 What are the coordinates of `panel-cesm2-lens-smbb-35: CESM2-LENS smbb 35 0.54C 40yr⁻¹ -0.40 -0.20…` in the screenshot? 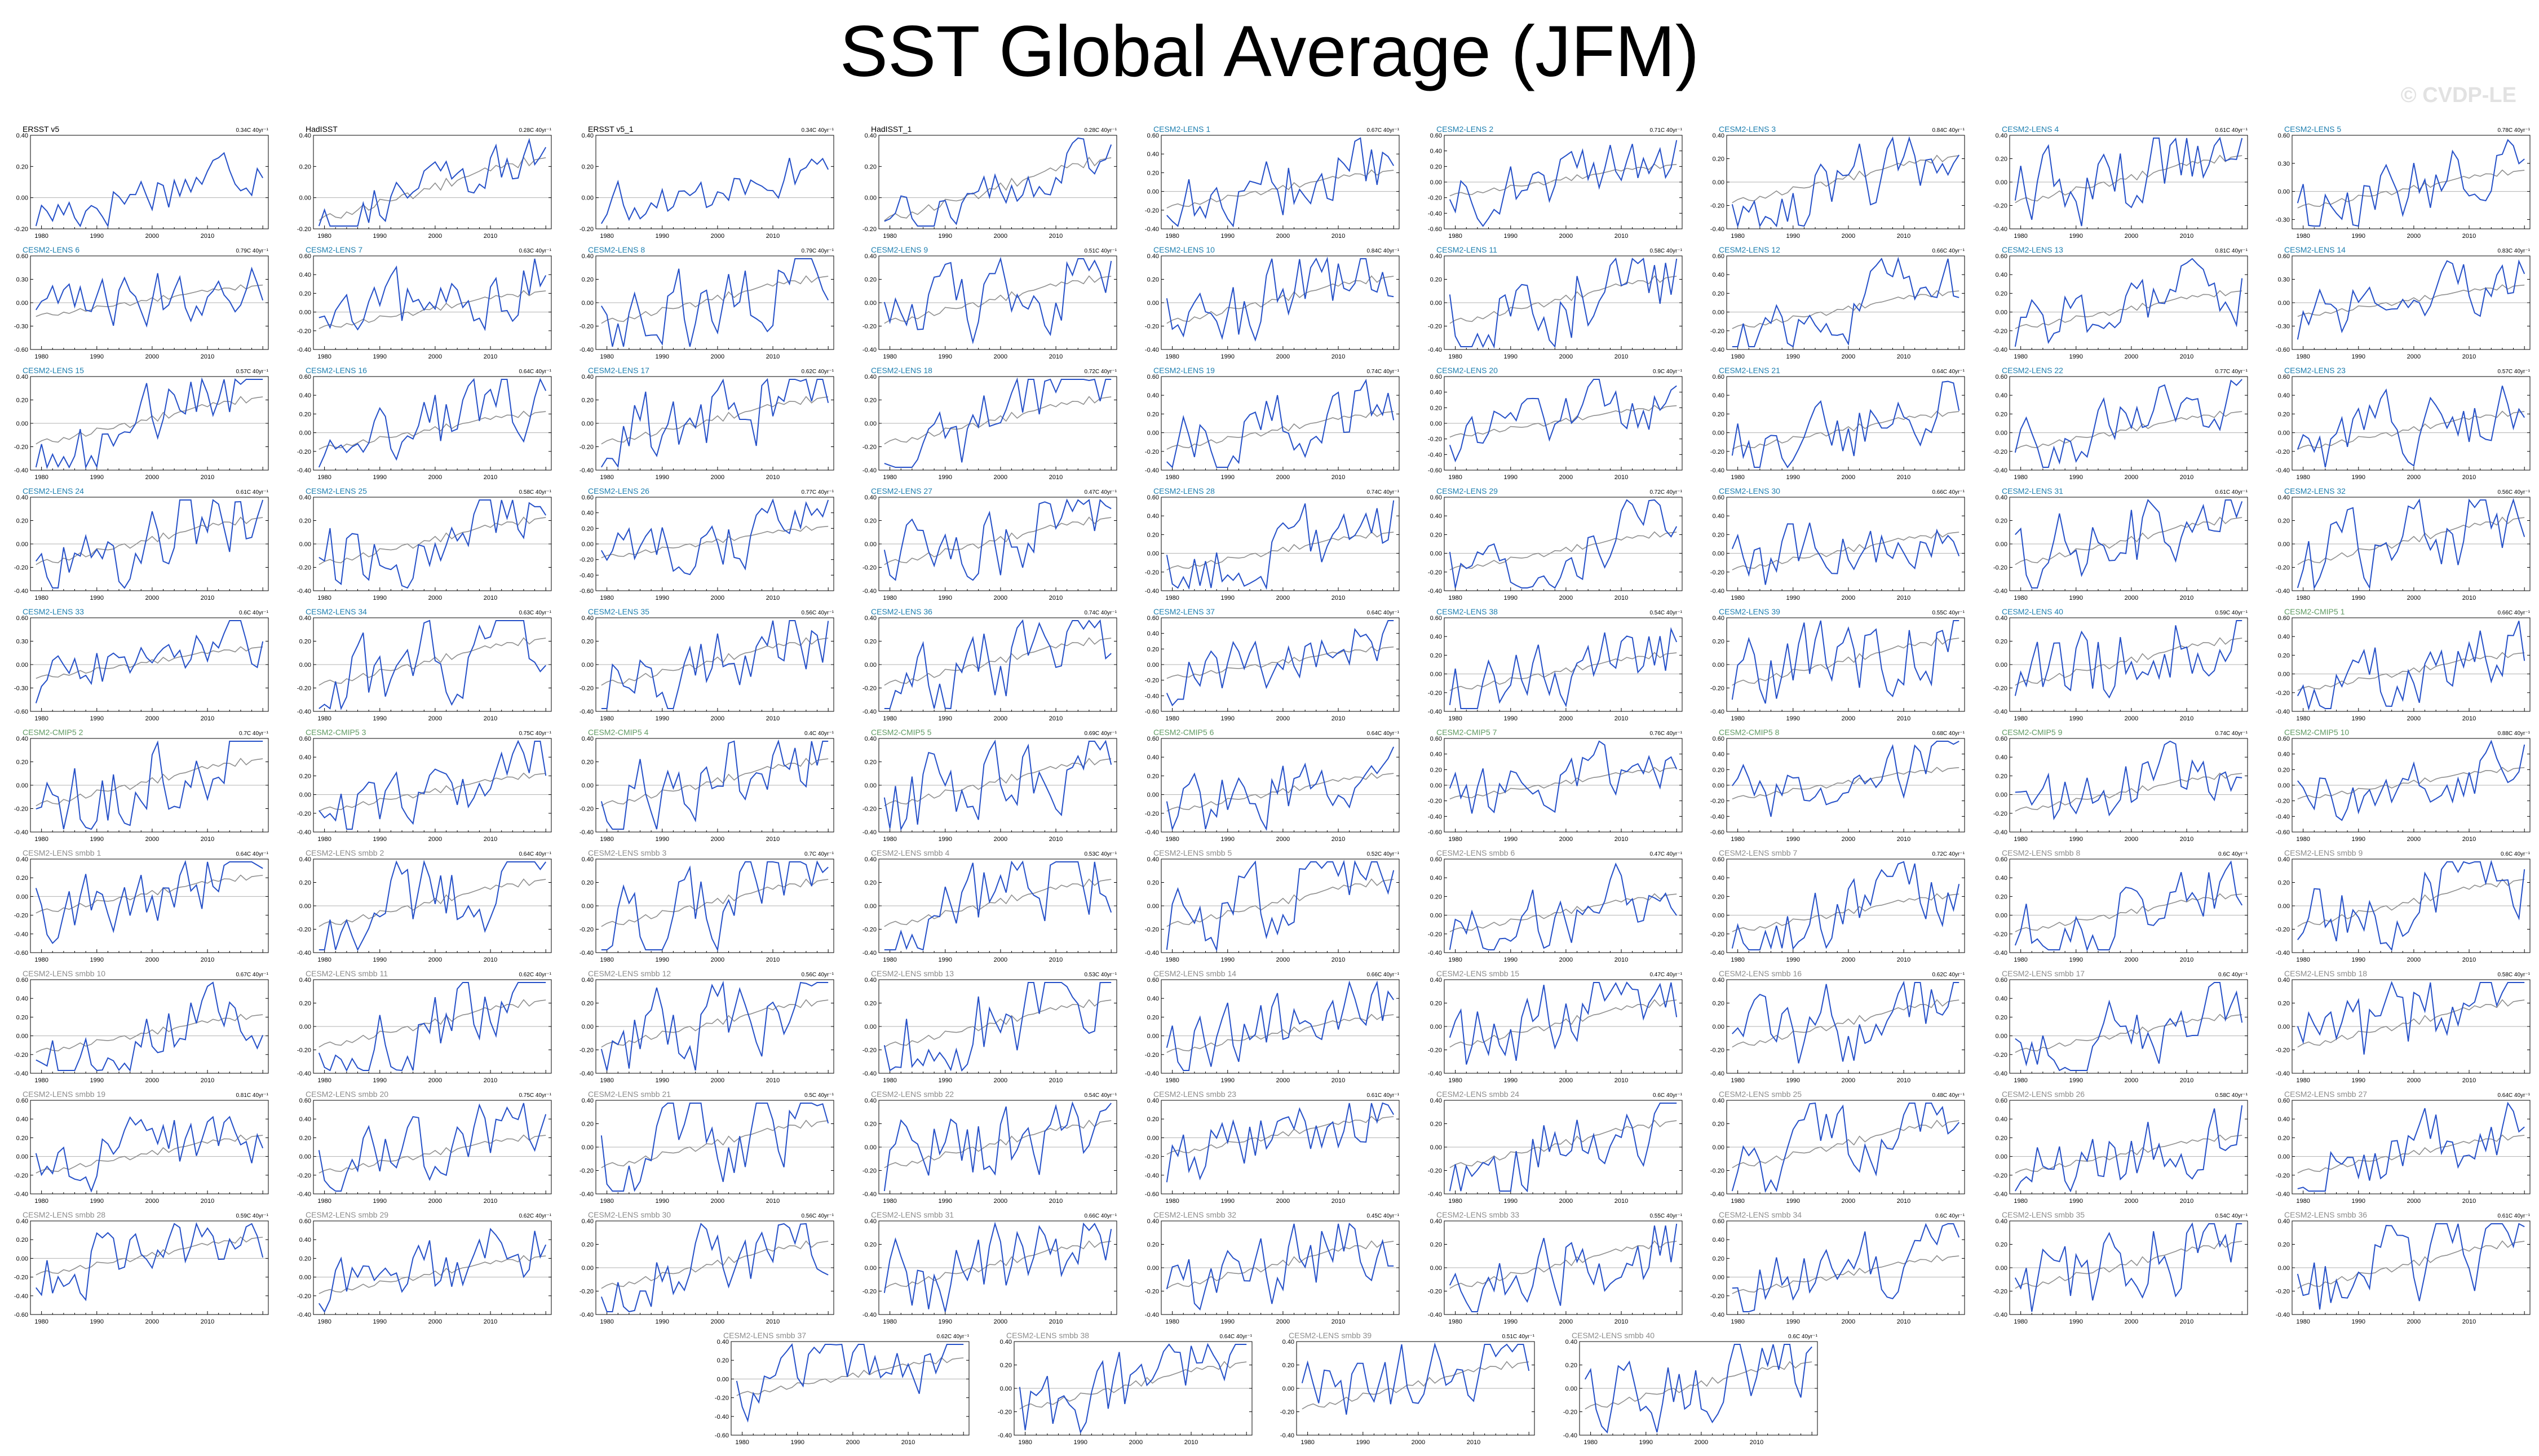 It's located at (2131, 1269).